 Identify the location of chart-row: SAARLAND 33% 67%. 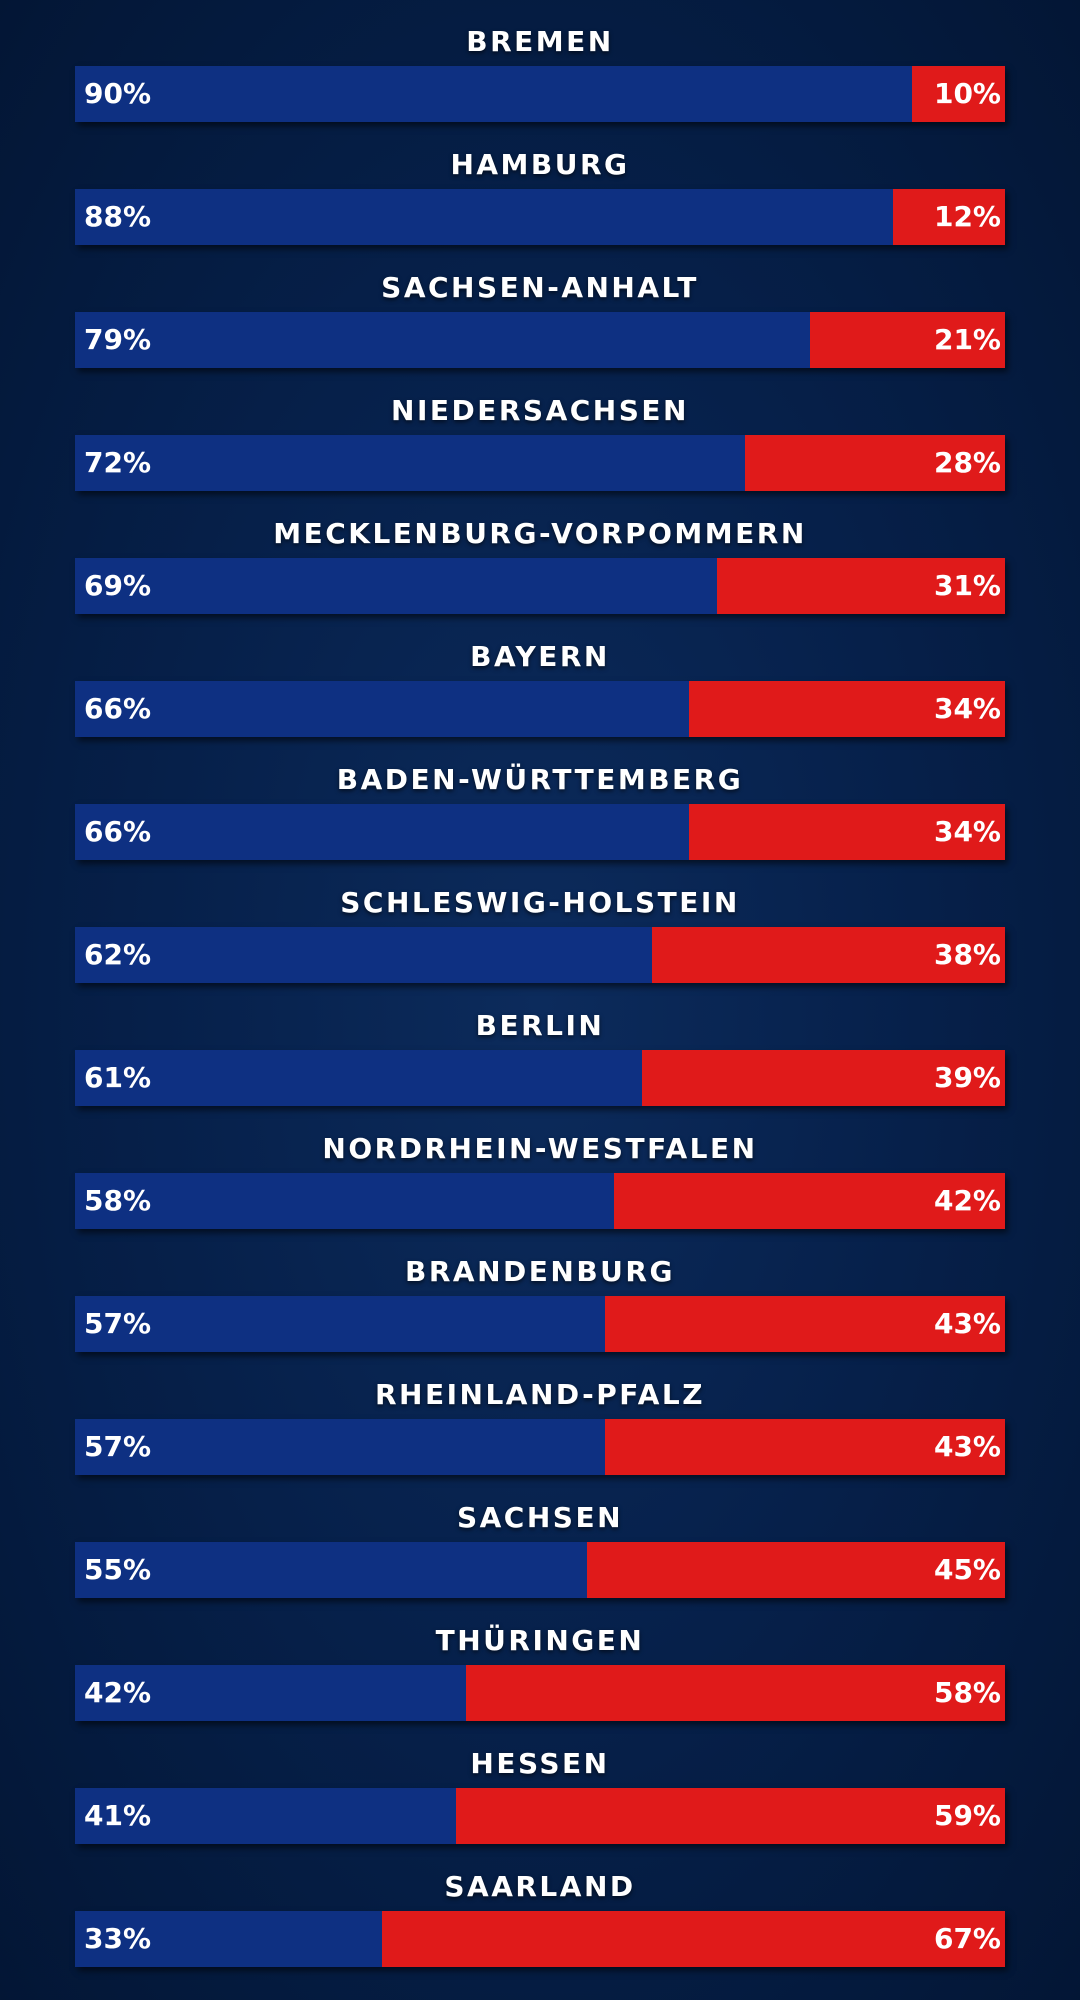
(540, 1906).